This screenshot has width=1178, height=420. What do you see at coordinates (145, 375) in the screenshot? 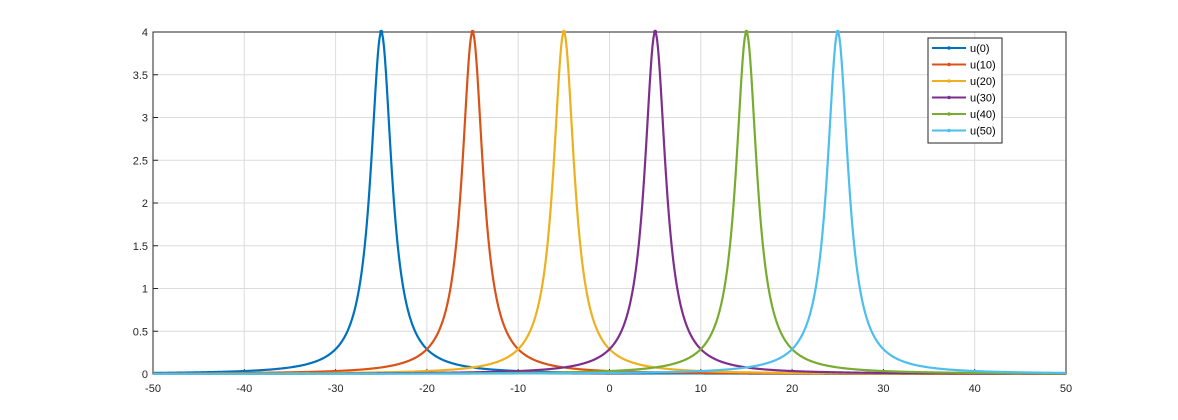
I see `y-tick-label: 0` at bounding box center [145, 375].